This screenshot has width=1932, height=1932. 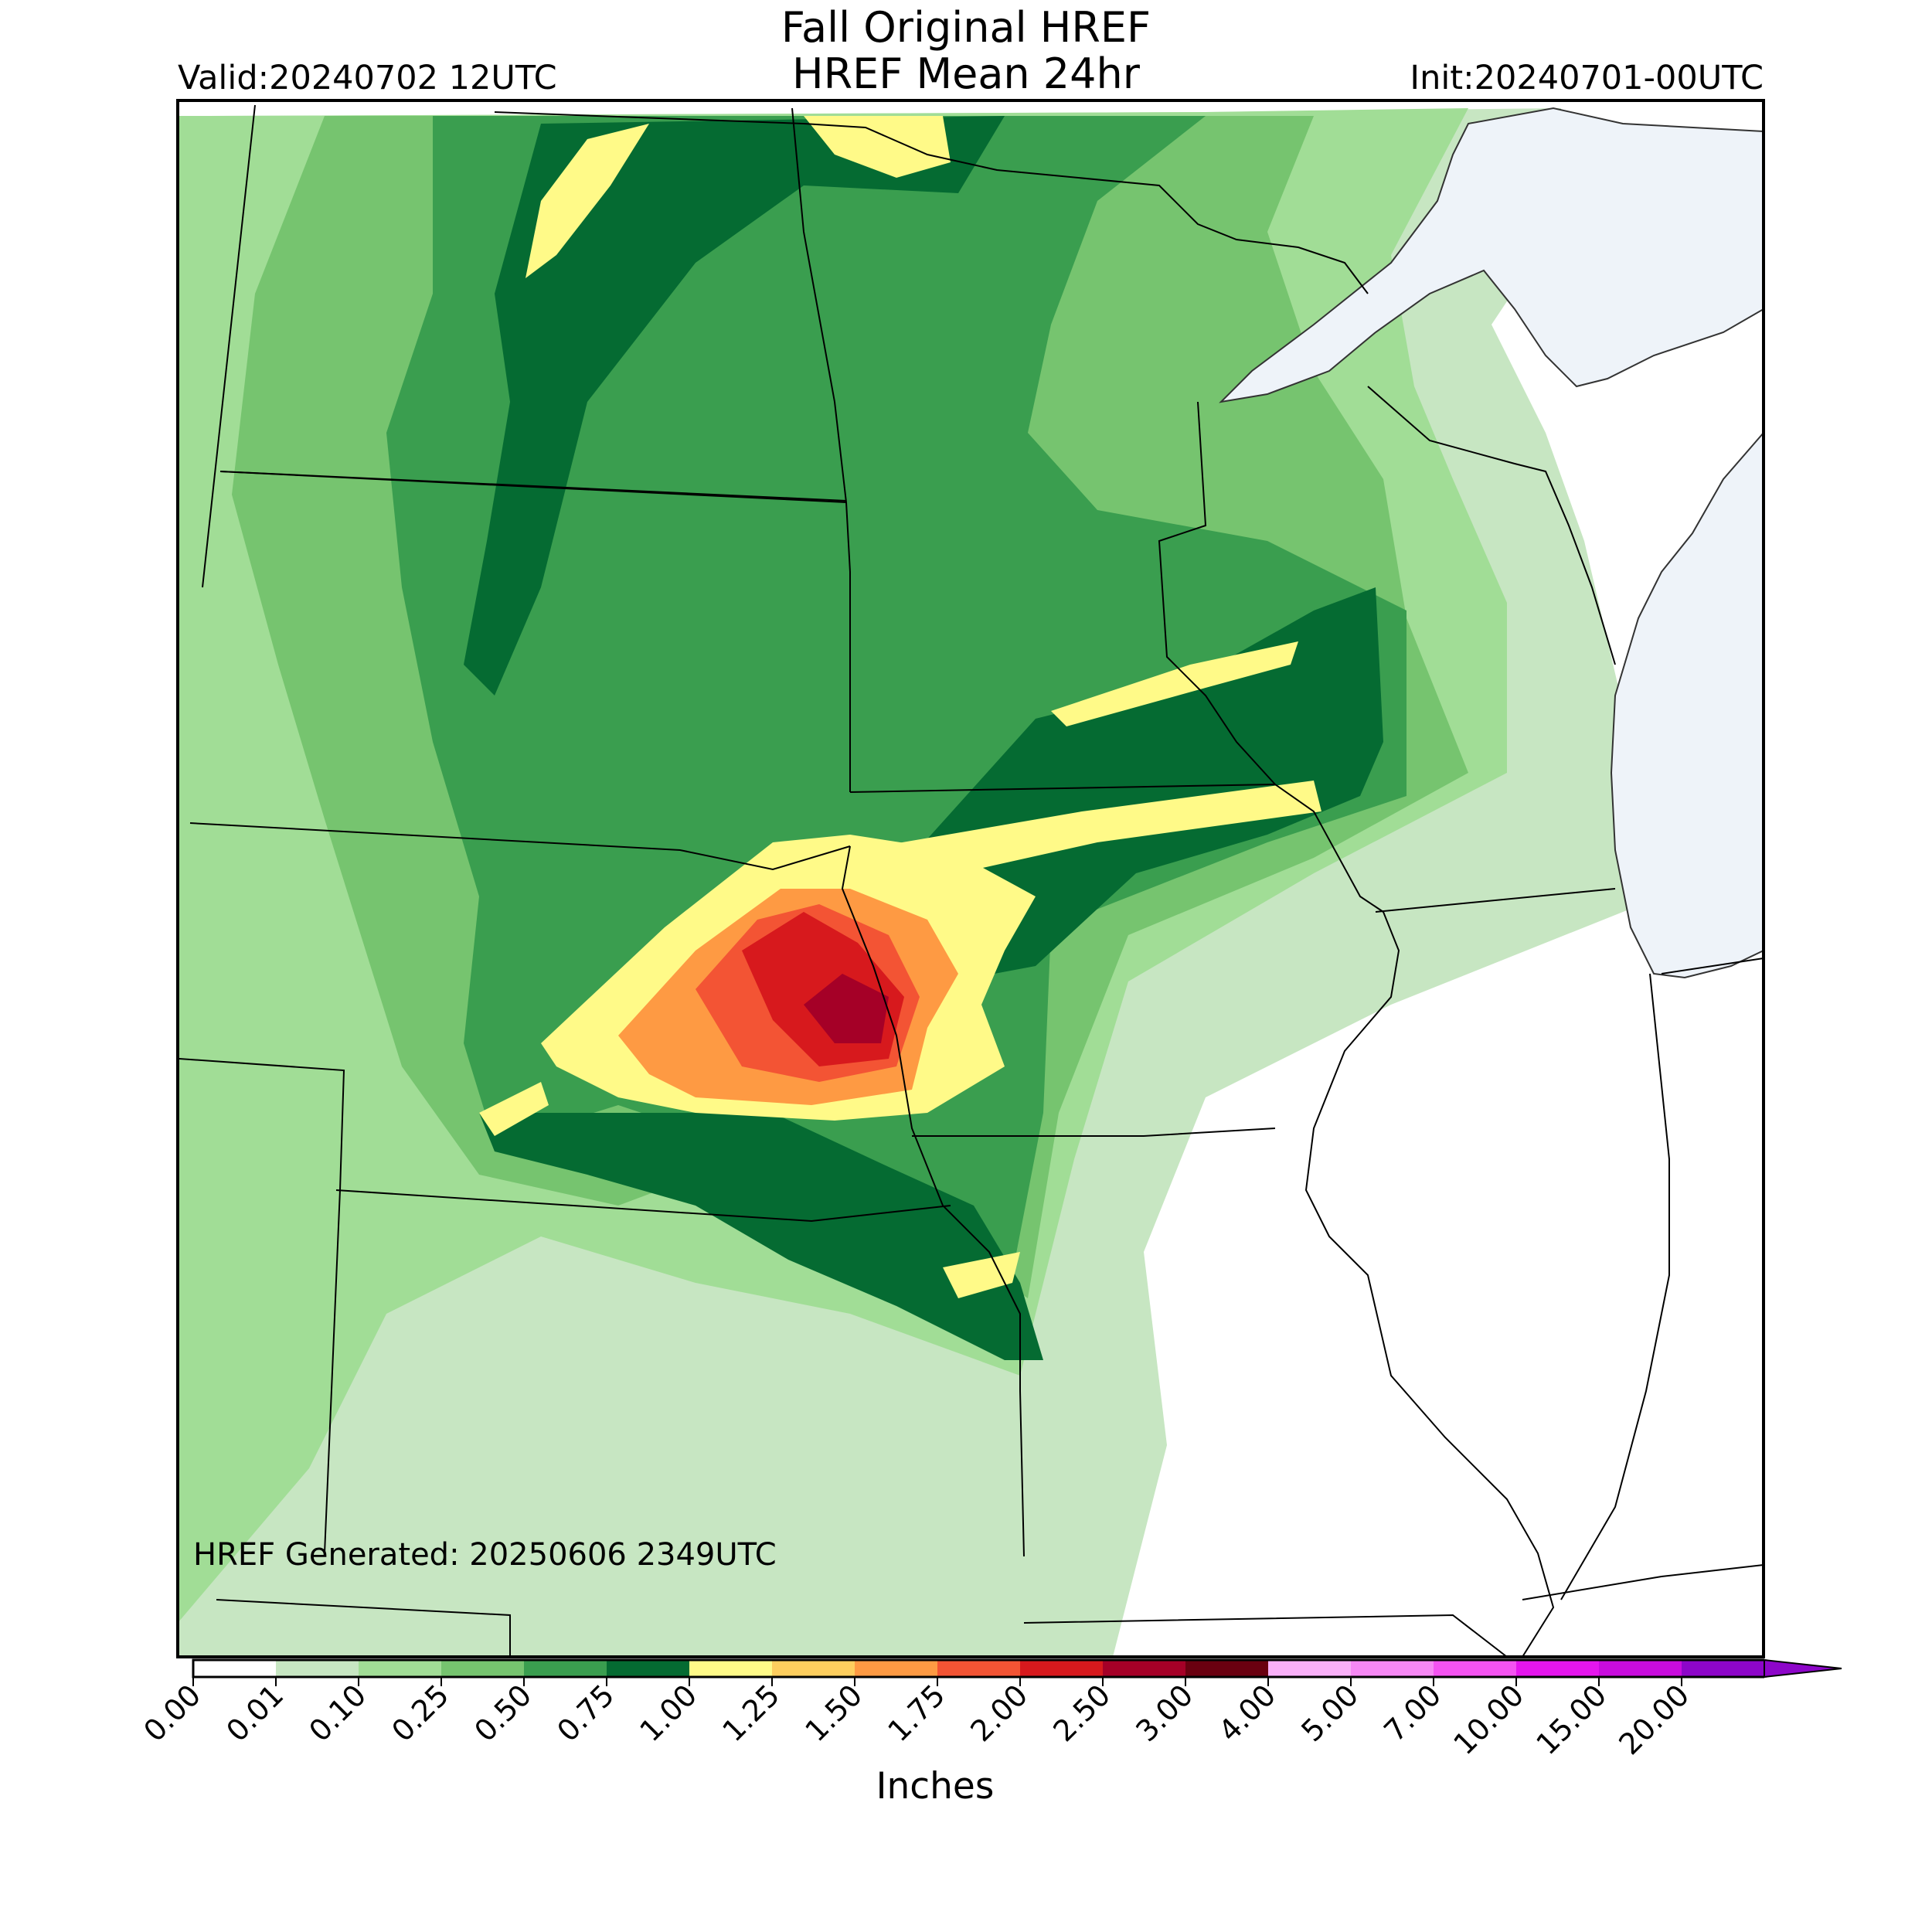 What do you see at coordinates (834, 1713) in the screenshot?
I see `colorbar-tick-label: 1.50` at bounding box center [834, 1713].